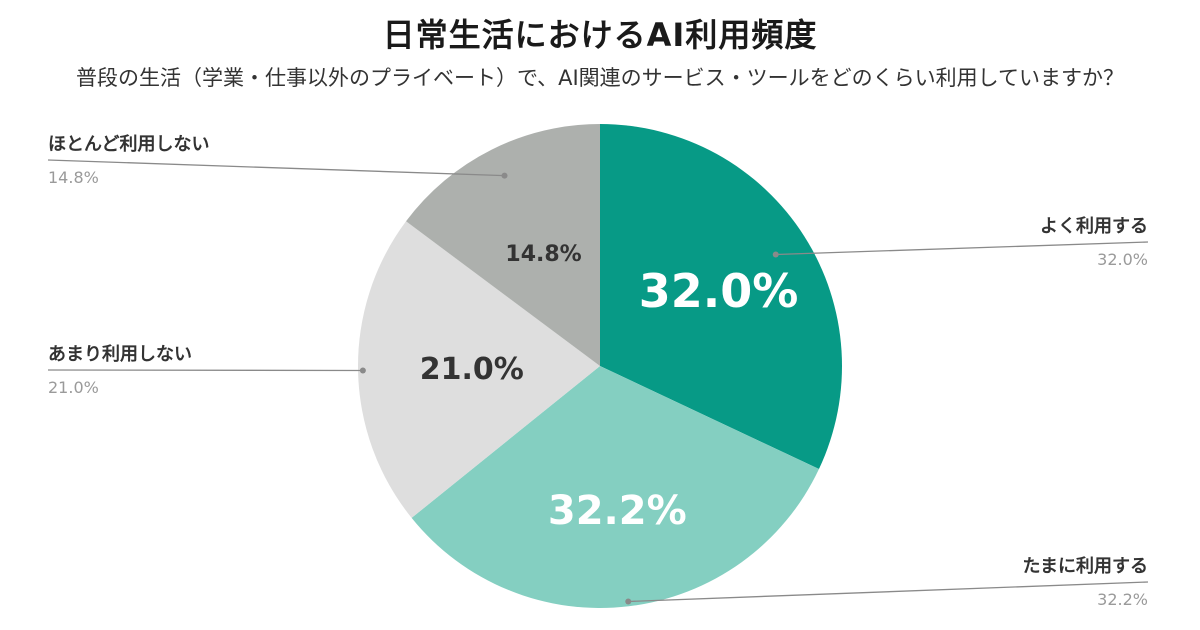 The image size is (1200, 630). Describe the element at coordinates (600, 35) in the screenshot. I see `chart-title: 日常生活におけるAI利用頻度` at that location.